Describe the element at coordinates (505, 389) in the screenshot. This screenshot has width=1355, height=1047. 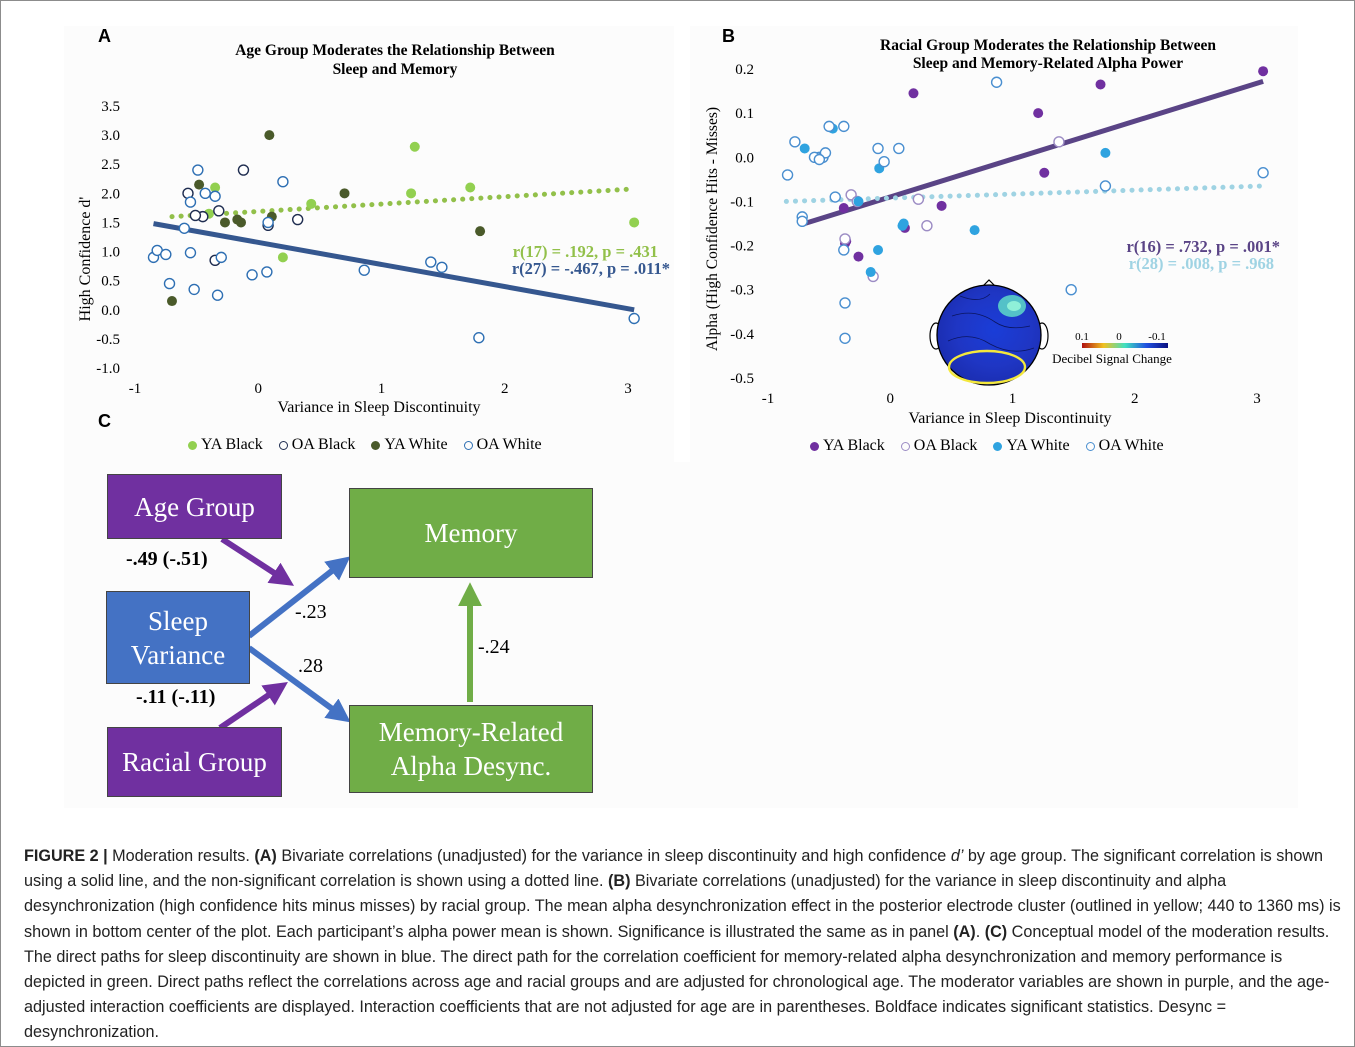
I see `a-xtick-3: 2` at that location.